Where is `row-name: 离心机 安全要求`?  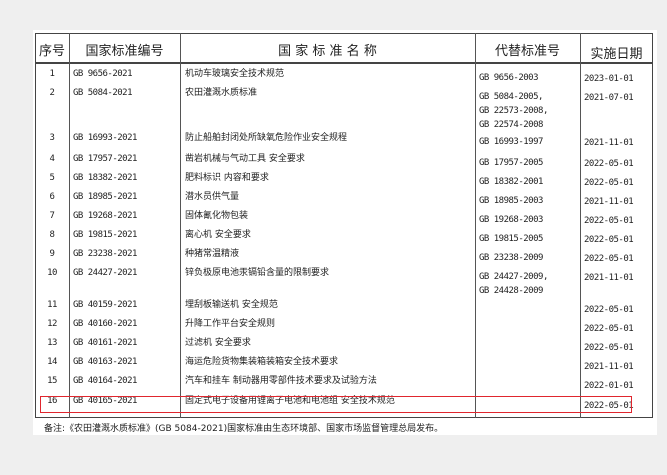
row-name: 离心机 安全要求 is located at coordinates (218, 235).